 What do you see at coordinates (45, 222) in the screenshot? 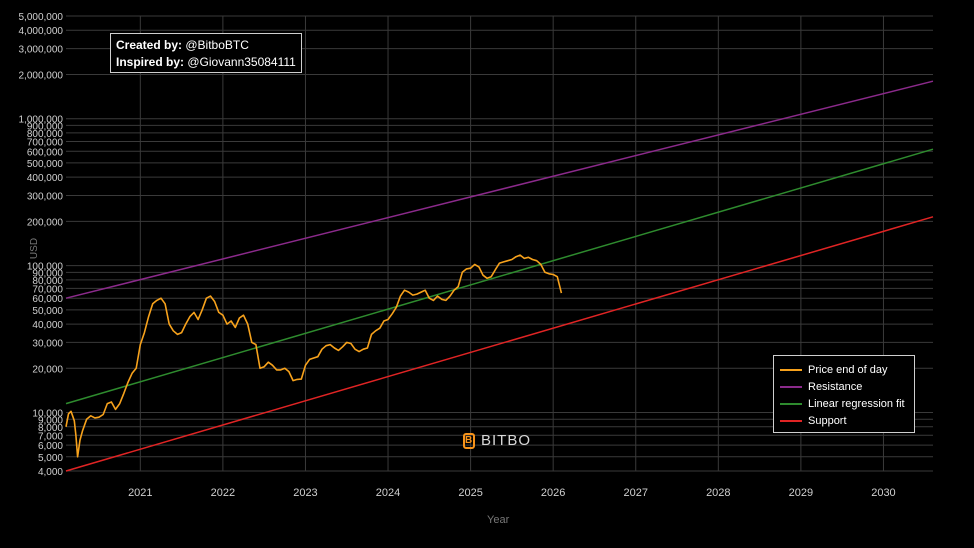
I see `y-tick-label: 200,000` at bounding box center [45, 222].